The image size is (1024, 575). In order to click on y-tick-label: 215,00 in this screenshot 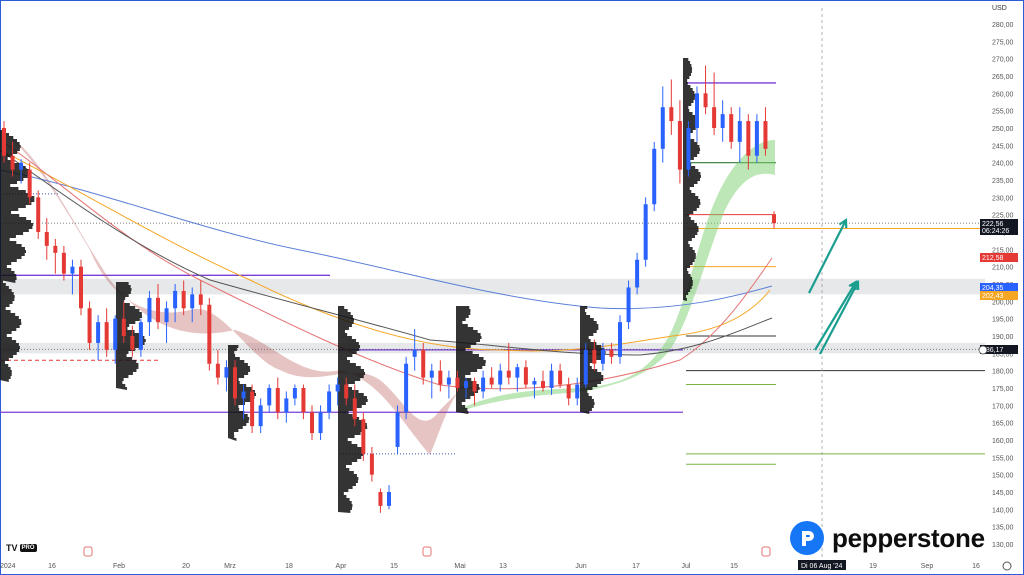, I will do `click(1003, 250)`.